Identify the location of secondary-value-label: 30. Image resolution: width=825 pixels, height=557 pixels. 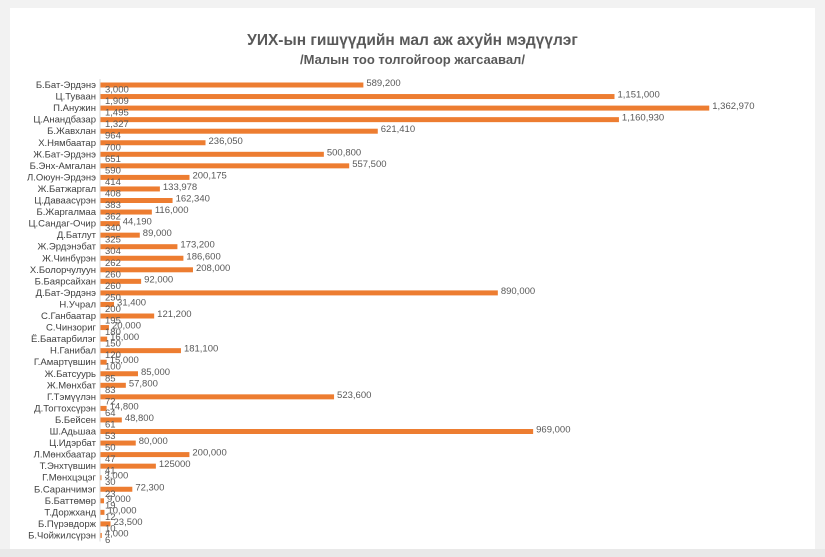
(110, 482).